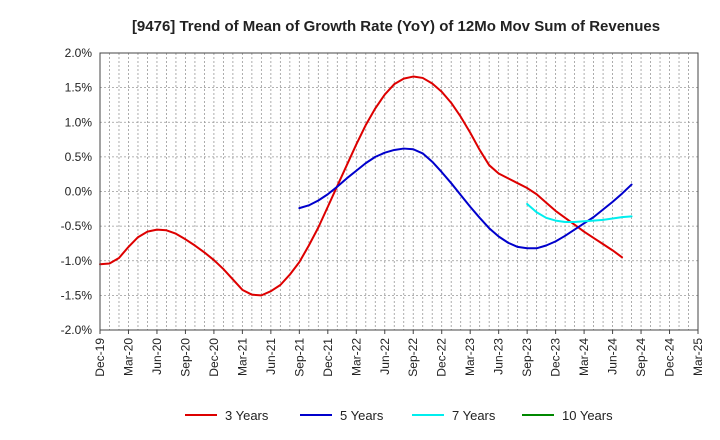 The height and width of the screenshot is (440, 720). What do you see at coordinates (247, 415) in the screenshot?
I see `legend-label: 3 Years` at bounding box center [247, 415].